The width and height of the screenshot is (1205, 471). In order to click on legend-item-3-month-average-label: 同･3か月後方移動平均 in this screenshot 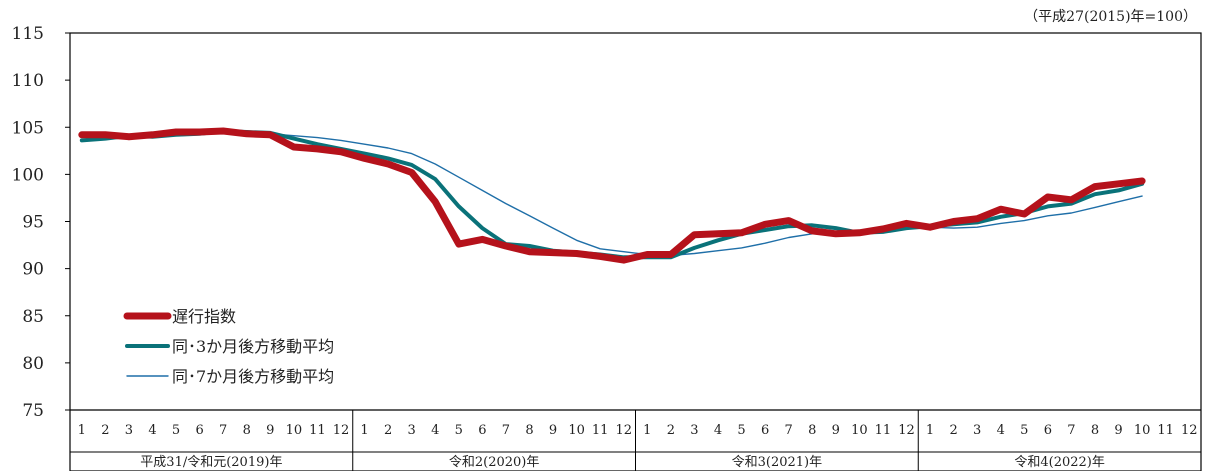, I will do `click(253, 346)`.